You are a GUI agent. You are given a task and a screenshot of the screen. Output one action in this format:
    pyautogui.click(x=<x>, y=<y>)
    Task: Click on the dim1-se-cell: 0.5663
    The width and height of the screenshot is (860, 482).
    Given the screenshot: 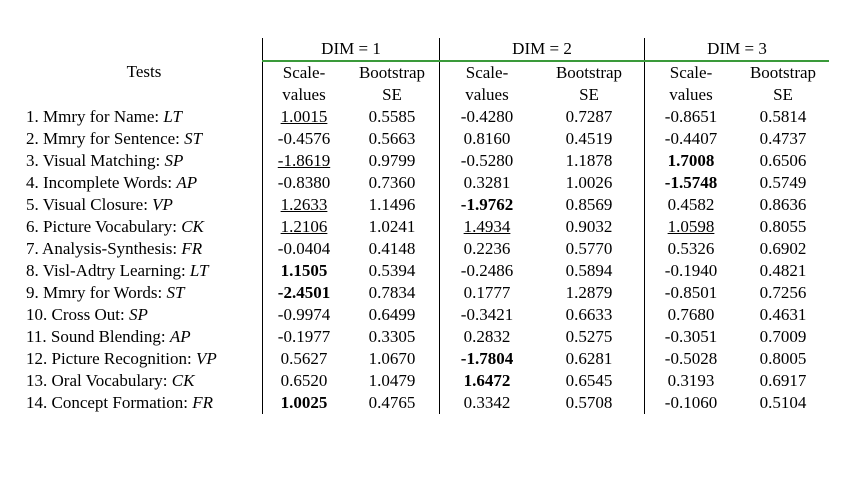 What is the action you would take?
    pyautogui.click(x=392, y=139)
    